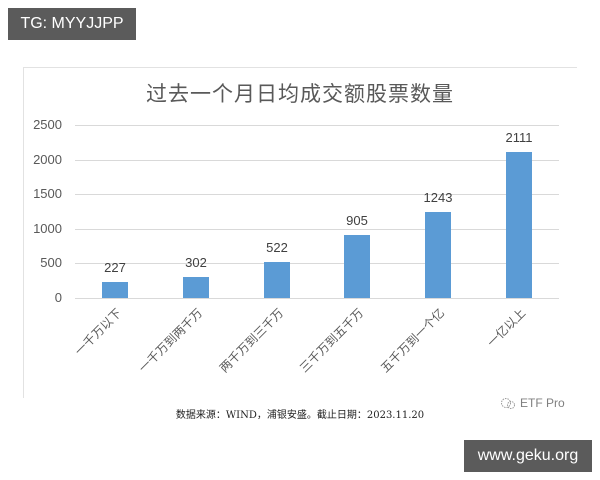 The width and height of the screenshot is (600, 480). Describe the element at coordinates (51, 262) in the screenshot. I see `y-tick-label: 500` at that location.